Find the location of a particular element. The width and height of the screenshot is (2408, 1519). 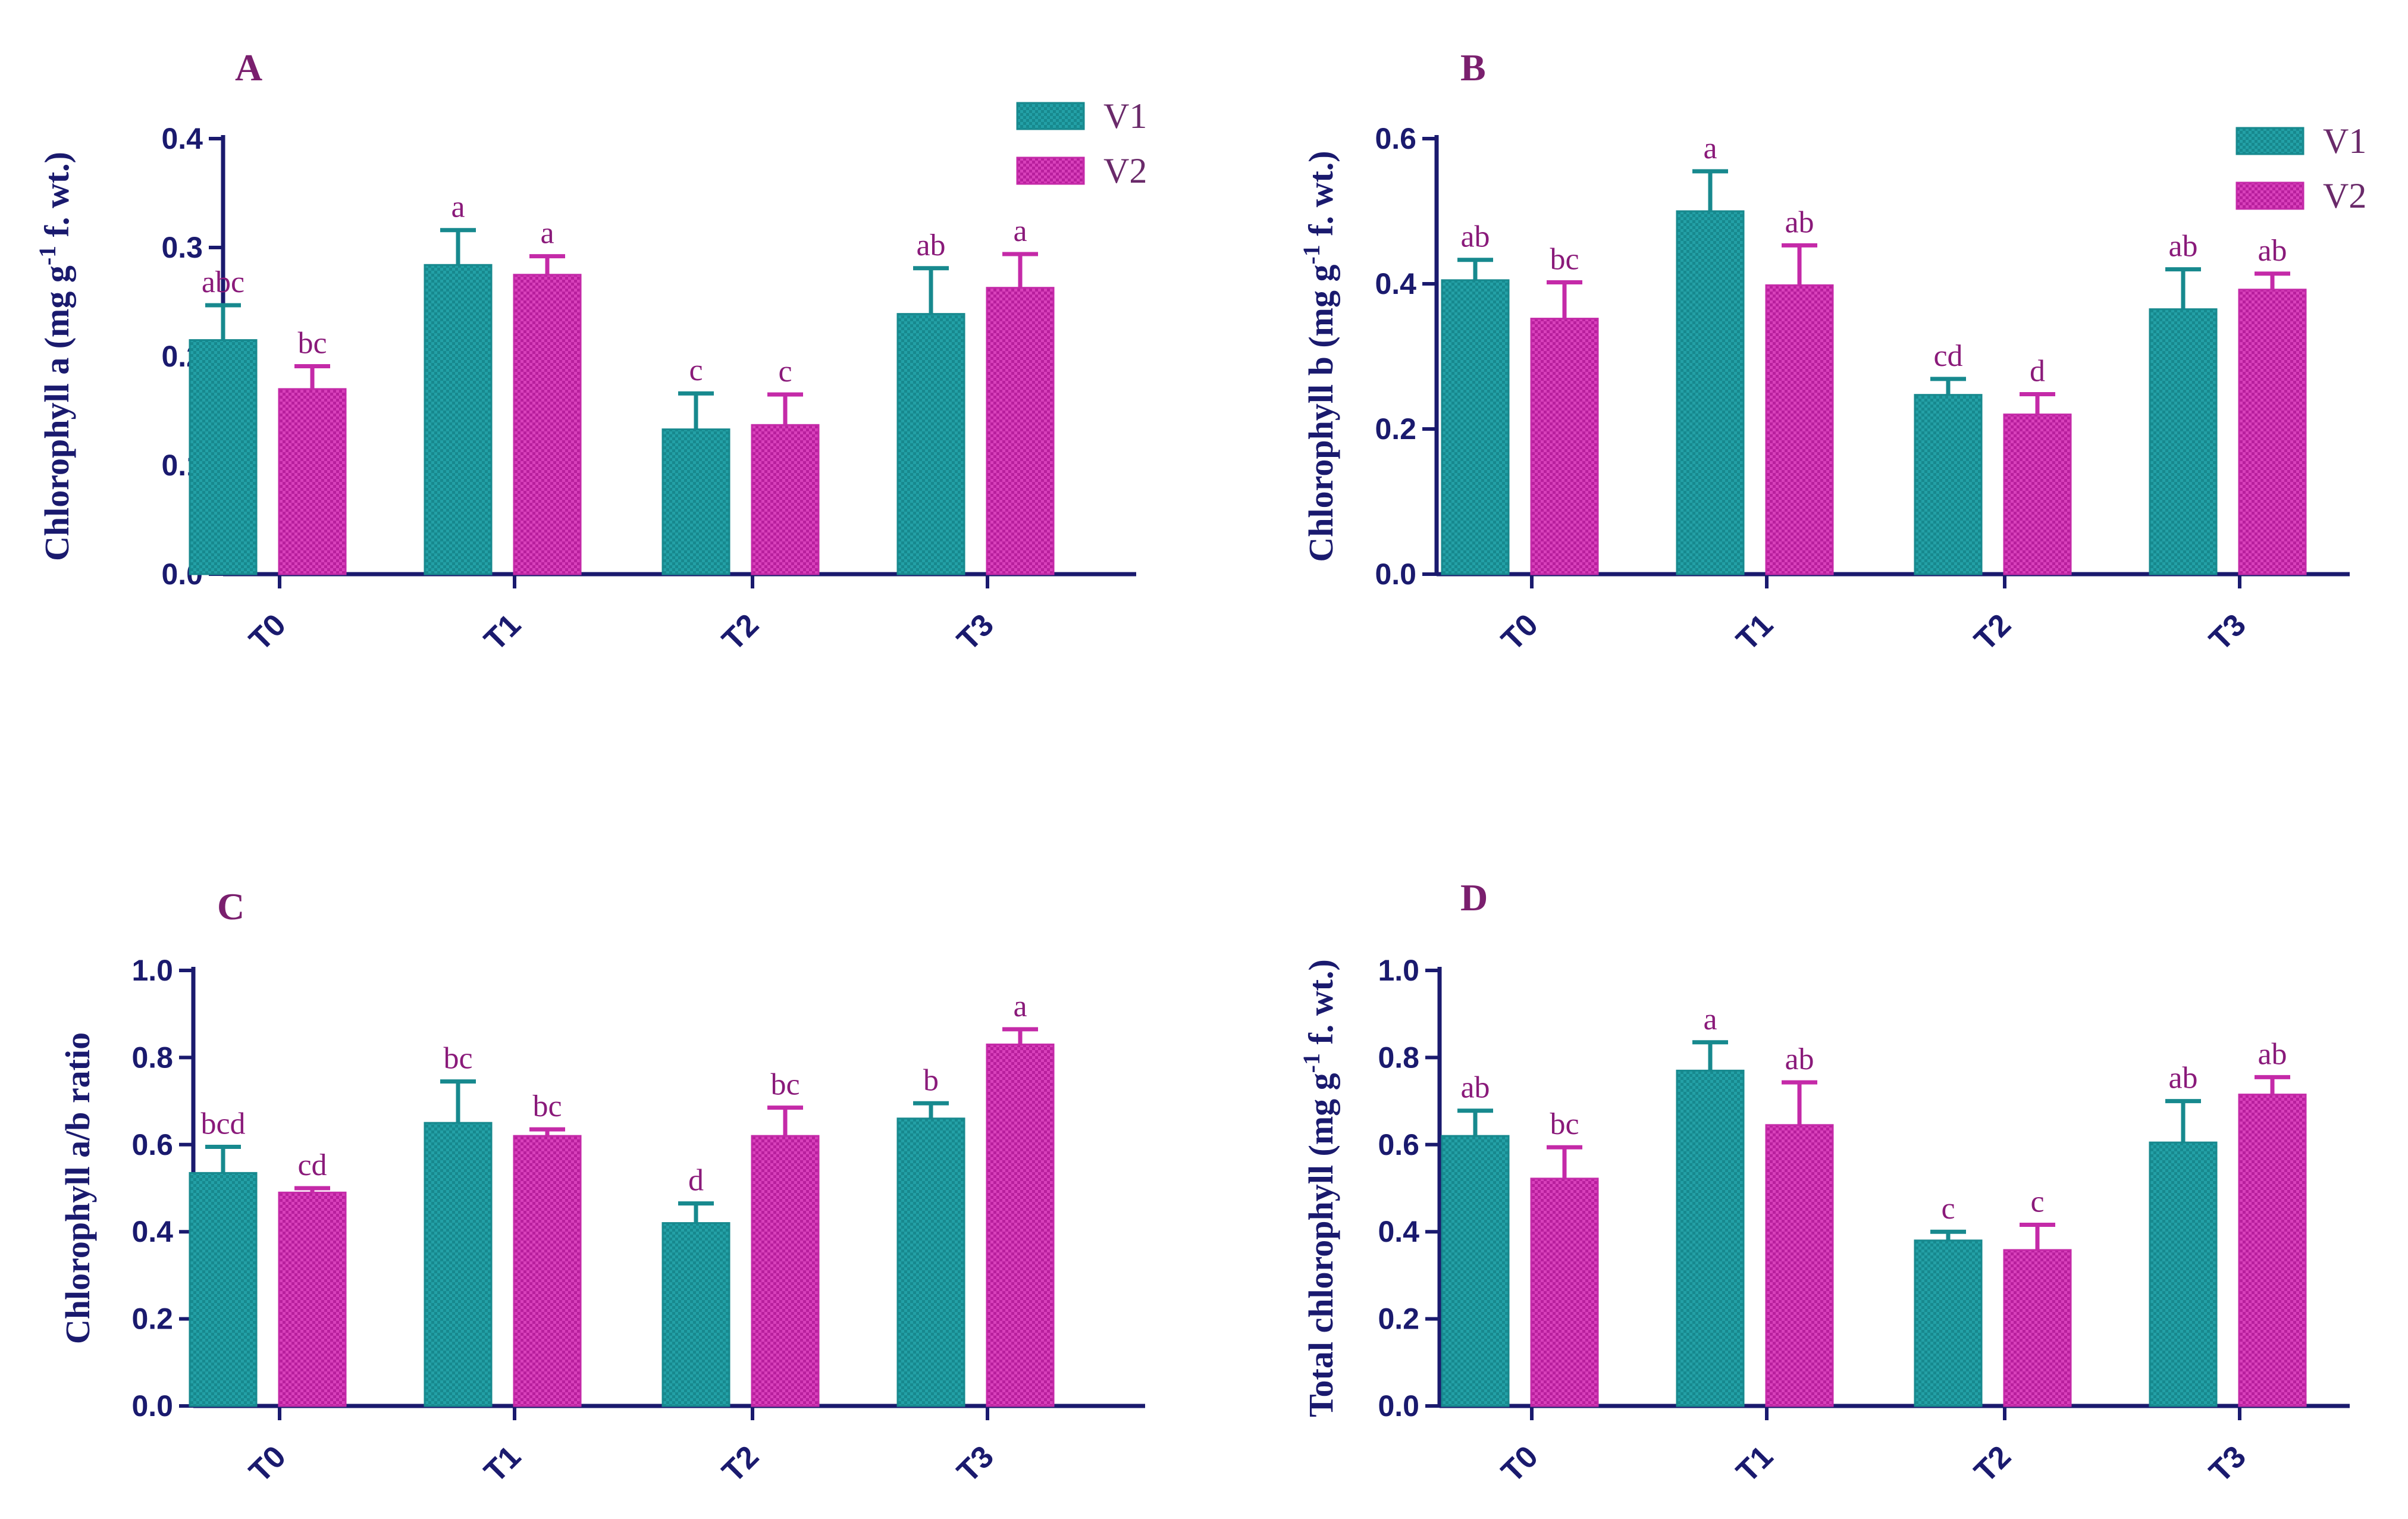

significance-label: bcd is located at coordinates (222, 1124).